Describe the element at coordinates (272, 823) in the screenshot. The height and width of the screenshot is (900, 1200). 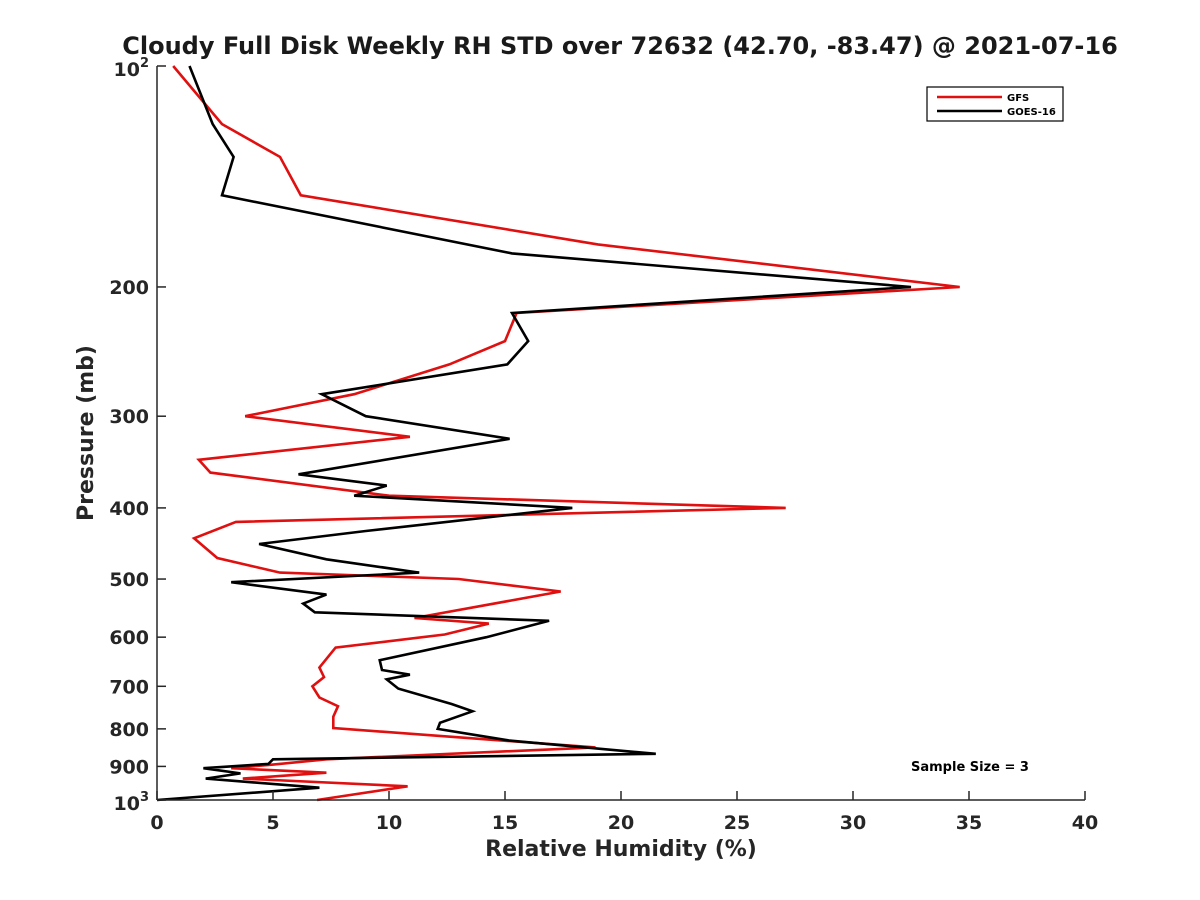
I see `x-tick-label: 5` at that location.